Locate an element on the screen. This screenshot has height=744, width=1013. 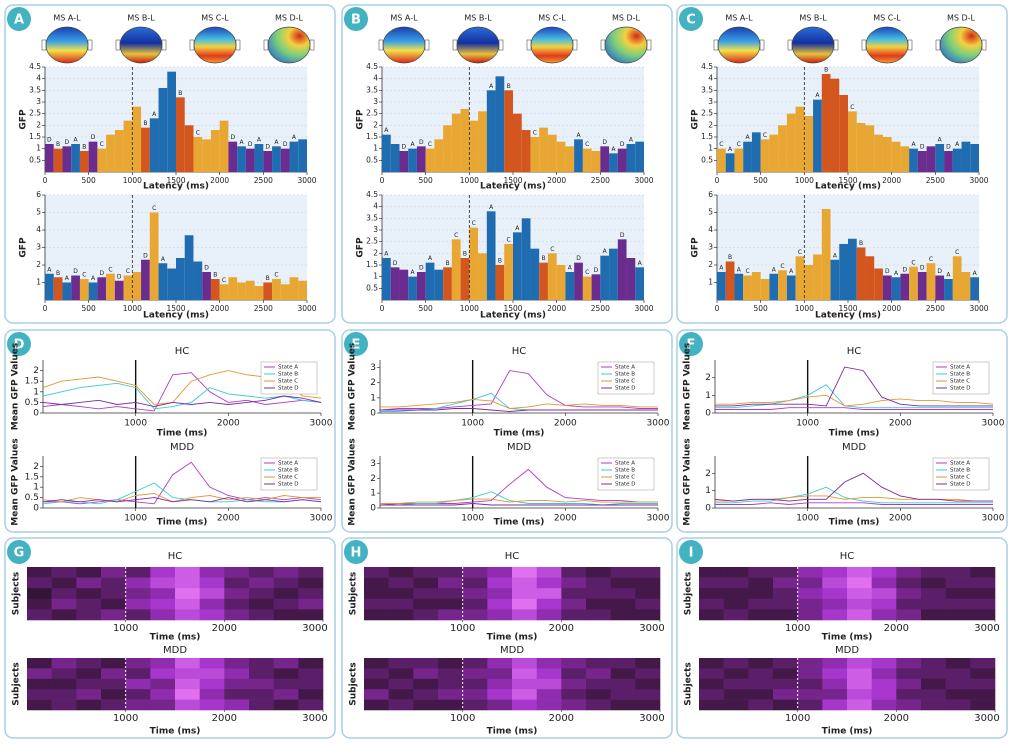
topomap-title: MS D-L is located at coordinates (961, 18).